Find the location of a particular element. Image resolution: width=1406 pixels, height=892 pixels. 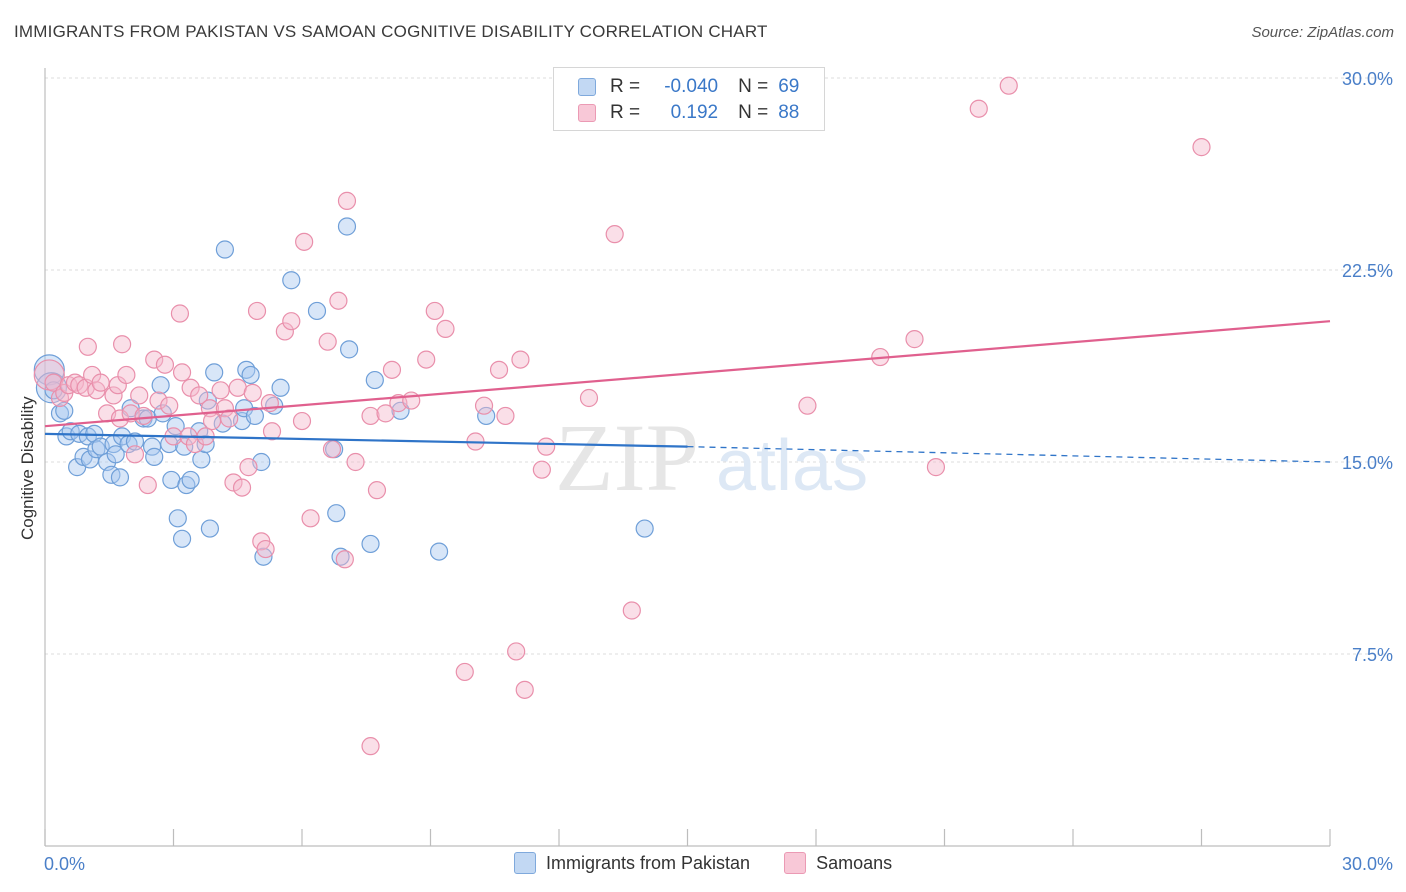

x-tick-label: 0.0% is located at coordinates (64, 864).